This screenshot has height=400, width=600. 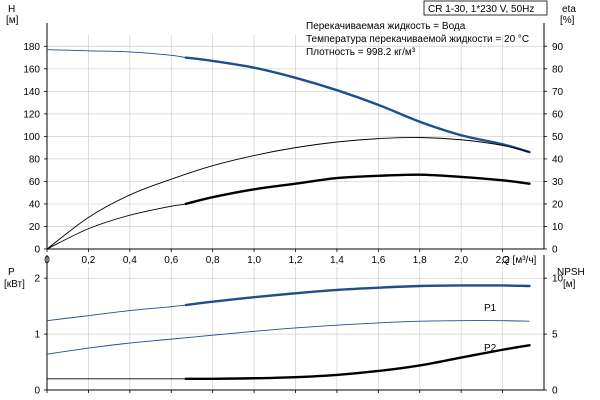 What do you see at coordinates (31, 92) in the screenshot?
I see `y-left-tick-label: 140` at bounding box center [31, 92].